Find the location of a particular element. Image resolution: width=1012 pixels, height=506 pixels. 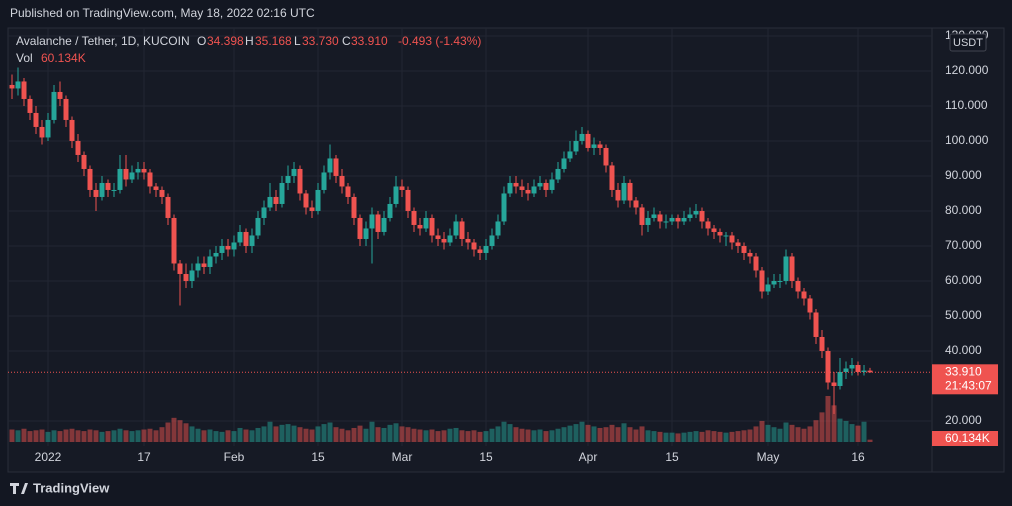

currency: USDT is located at coordinates (968, 43).